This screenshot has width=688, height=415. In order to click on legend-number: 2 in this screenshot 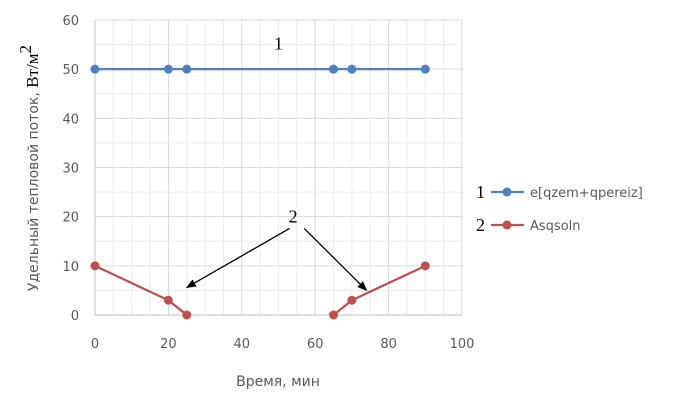, I will do `click(480, 225)`.